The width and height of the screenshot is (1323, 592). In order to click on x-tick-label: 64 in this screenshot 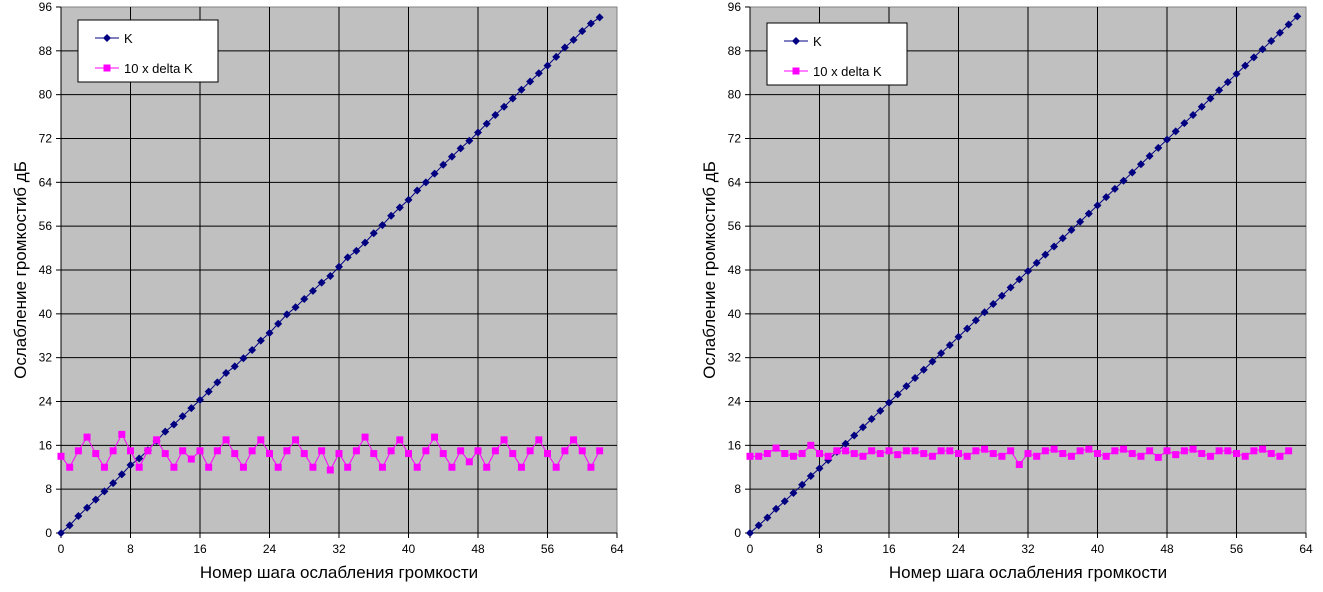, I will do `click(1306, 549)`.